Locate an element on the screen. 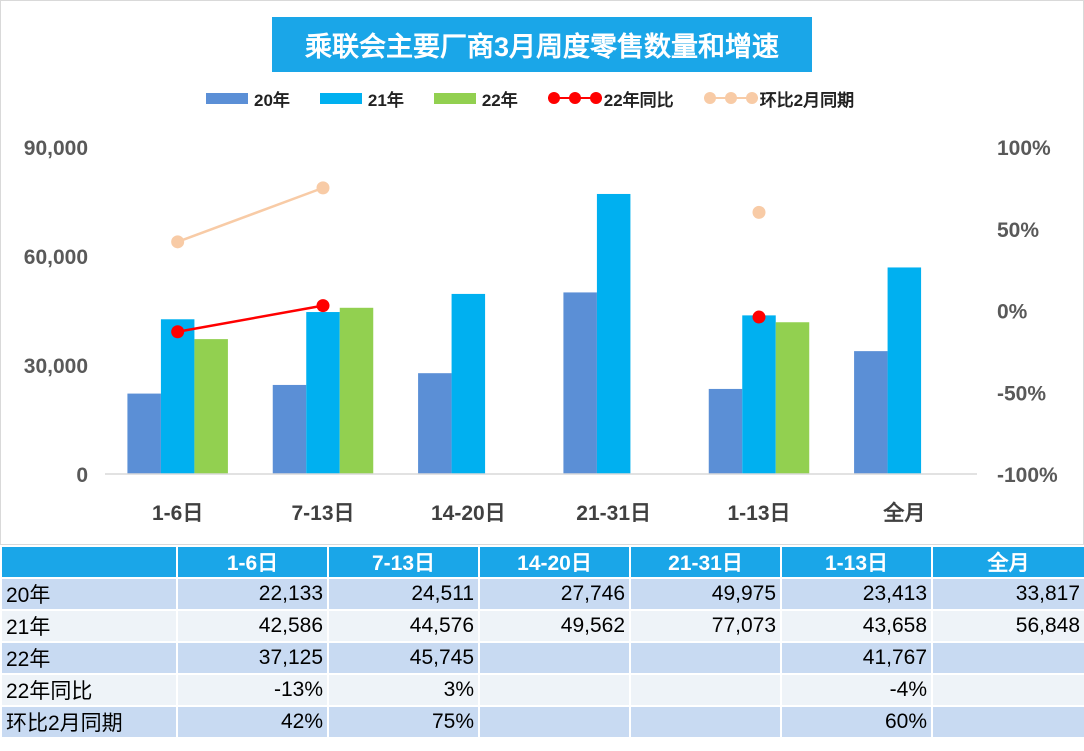  legend-item-yoy: 22年同比 is located at coordinates (610, 98).